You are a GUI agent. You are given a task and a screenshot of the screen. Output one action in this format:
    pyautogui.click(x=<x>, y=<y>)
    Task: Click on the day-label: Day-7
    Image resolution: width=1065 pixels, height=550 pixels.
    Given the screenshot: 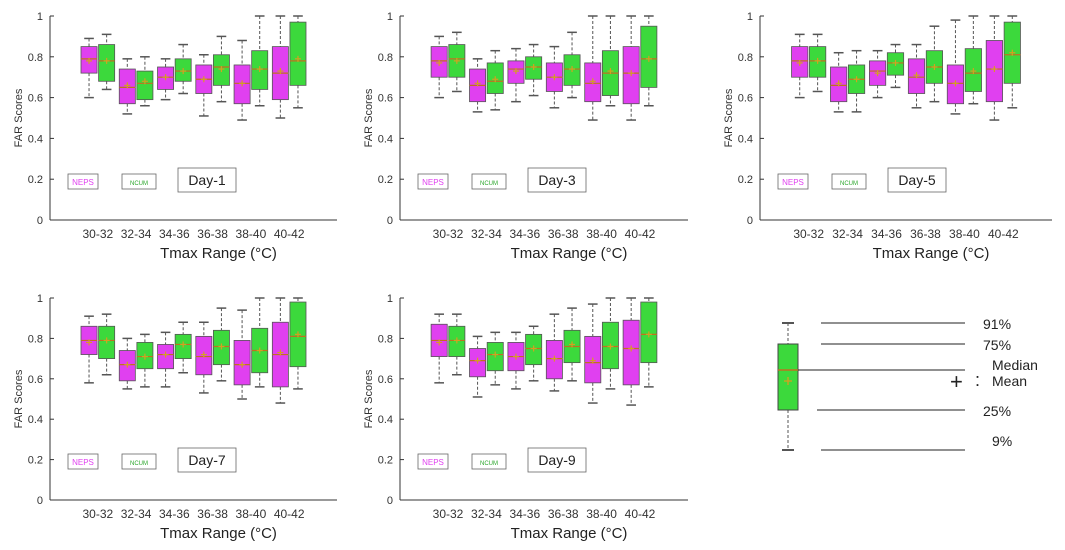 What is the action you would take?
    pyautogui.click(x=207, y=460)
    